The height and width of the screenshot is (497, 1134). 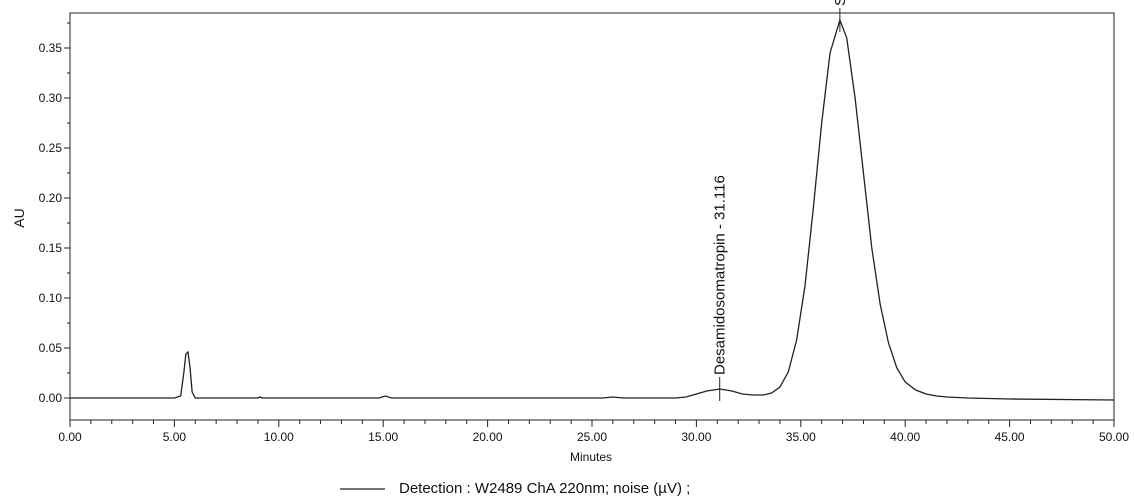 What do you see at coordinates (1114, 437) in the screenshot?
I see `x-tick-label: 50.00` at bounding box center [1114, 437].